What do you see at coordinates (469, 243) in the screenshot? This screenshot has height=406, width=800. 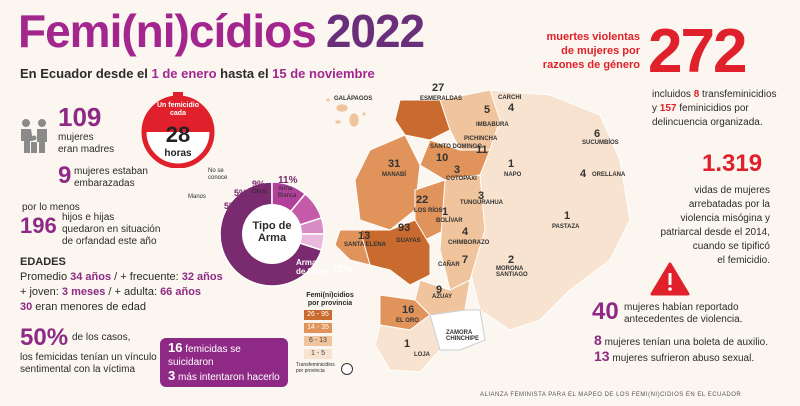 I see `province-chimborazo: CHIMBORAZO` at bounding box center [469, 243].